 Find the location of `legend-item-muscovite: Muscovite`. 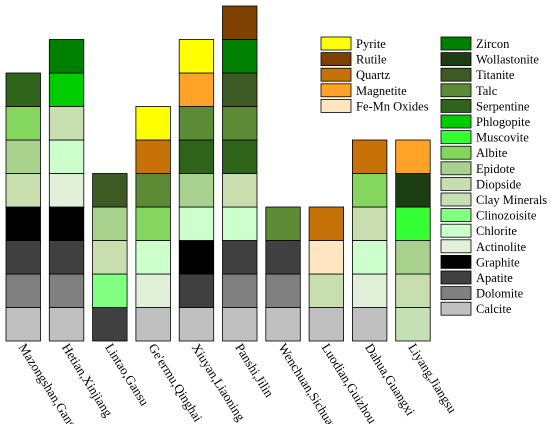

legend-item-muscovite: Muscovite is located at coordinates (484, 137).